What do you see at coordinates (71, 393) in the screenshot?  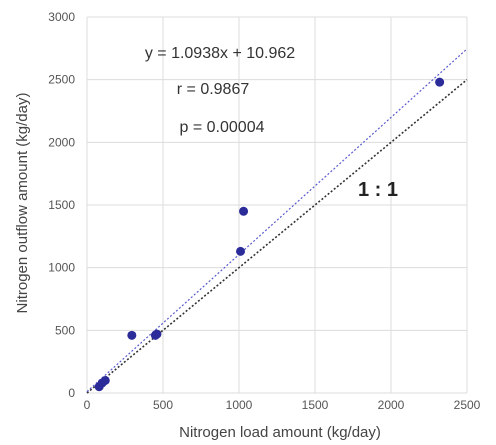 I see `y-tick-label: 0` at bounding box center [71, 393].